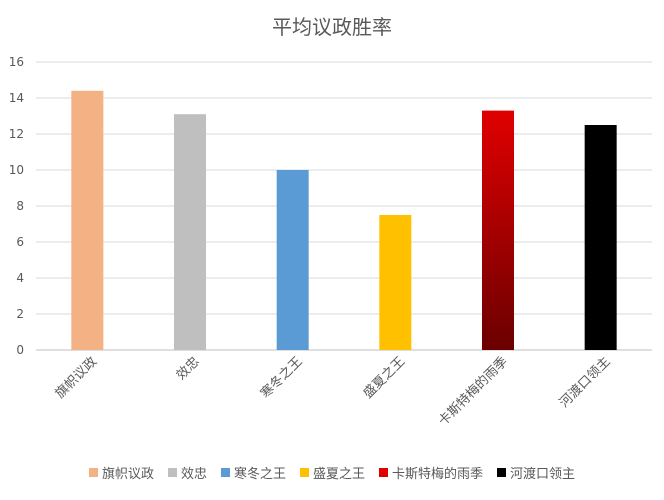 This screenshot has height=500, width=664. What do you see at coordinates (16, 62) in the screenshot?
I see `y-tick-label: 16` at bounding box center [16, 62].